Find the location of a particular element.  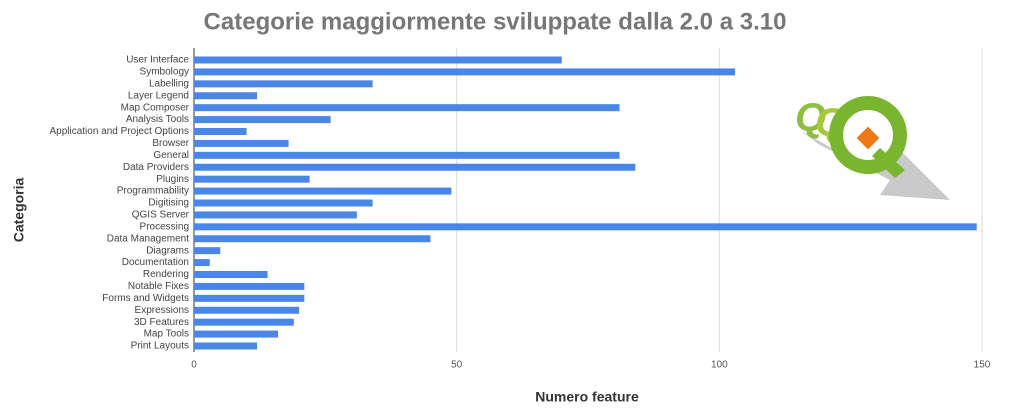

y-tick-label: Programmability is located at coordinates (153, 191).